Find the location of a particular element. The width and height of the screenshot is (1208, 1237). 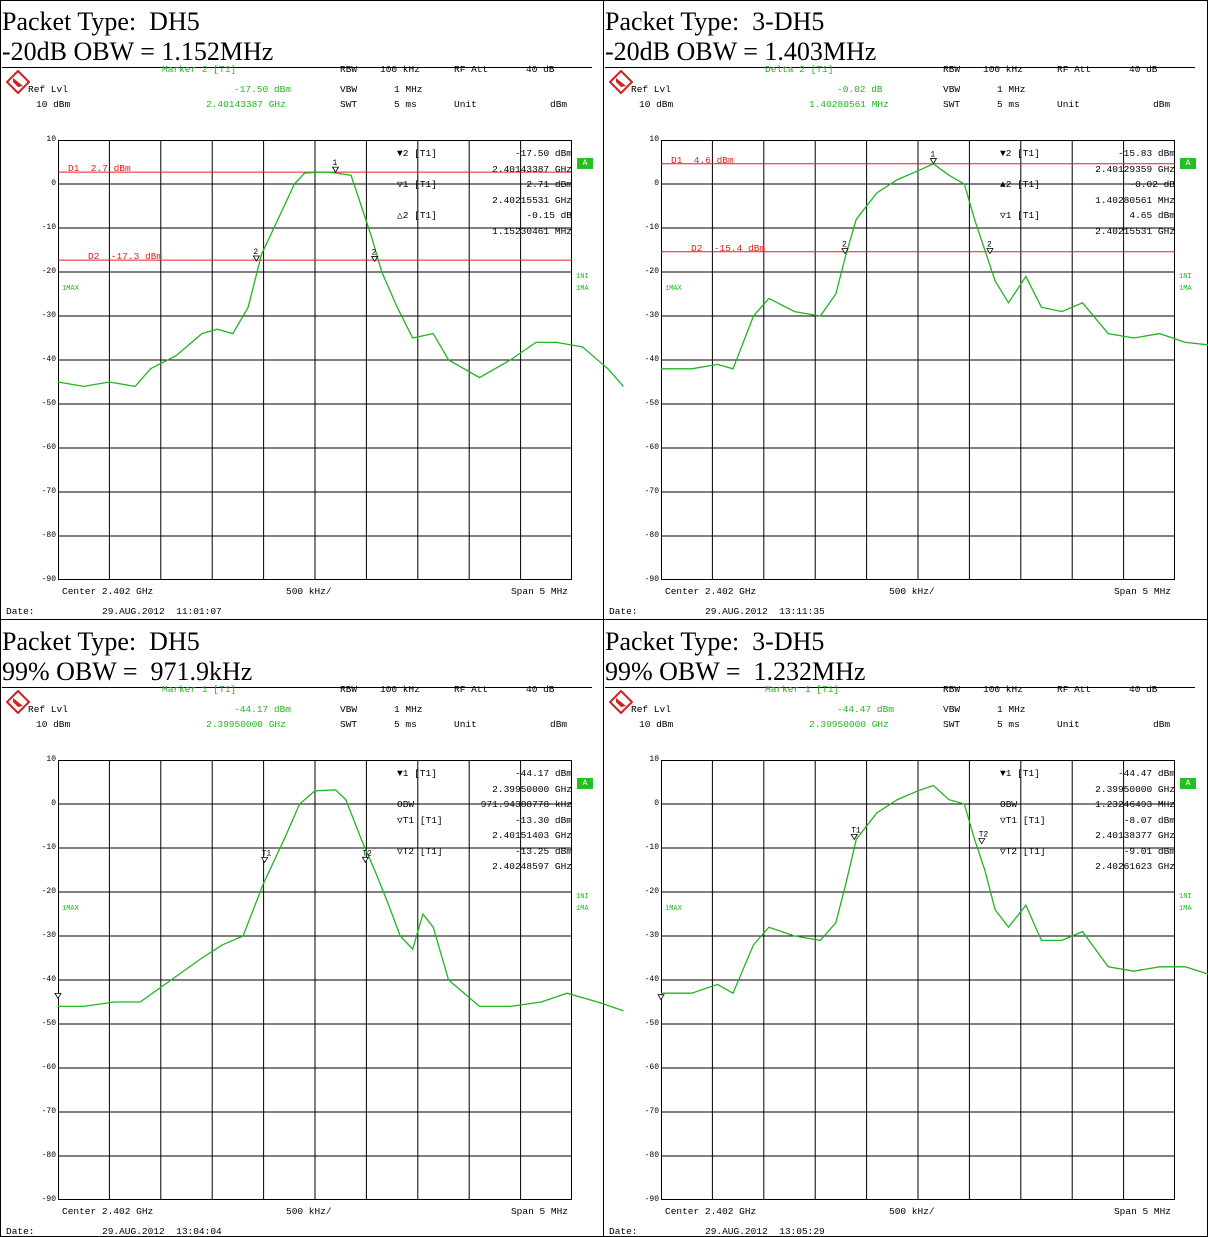

marker-level: -0.02 dB is located at coordinates (860, 89).